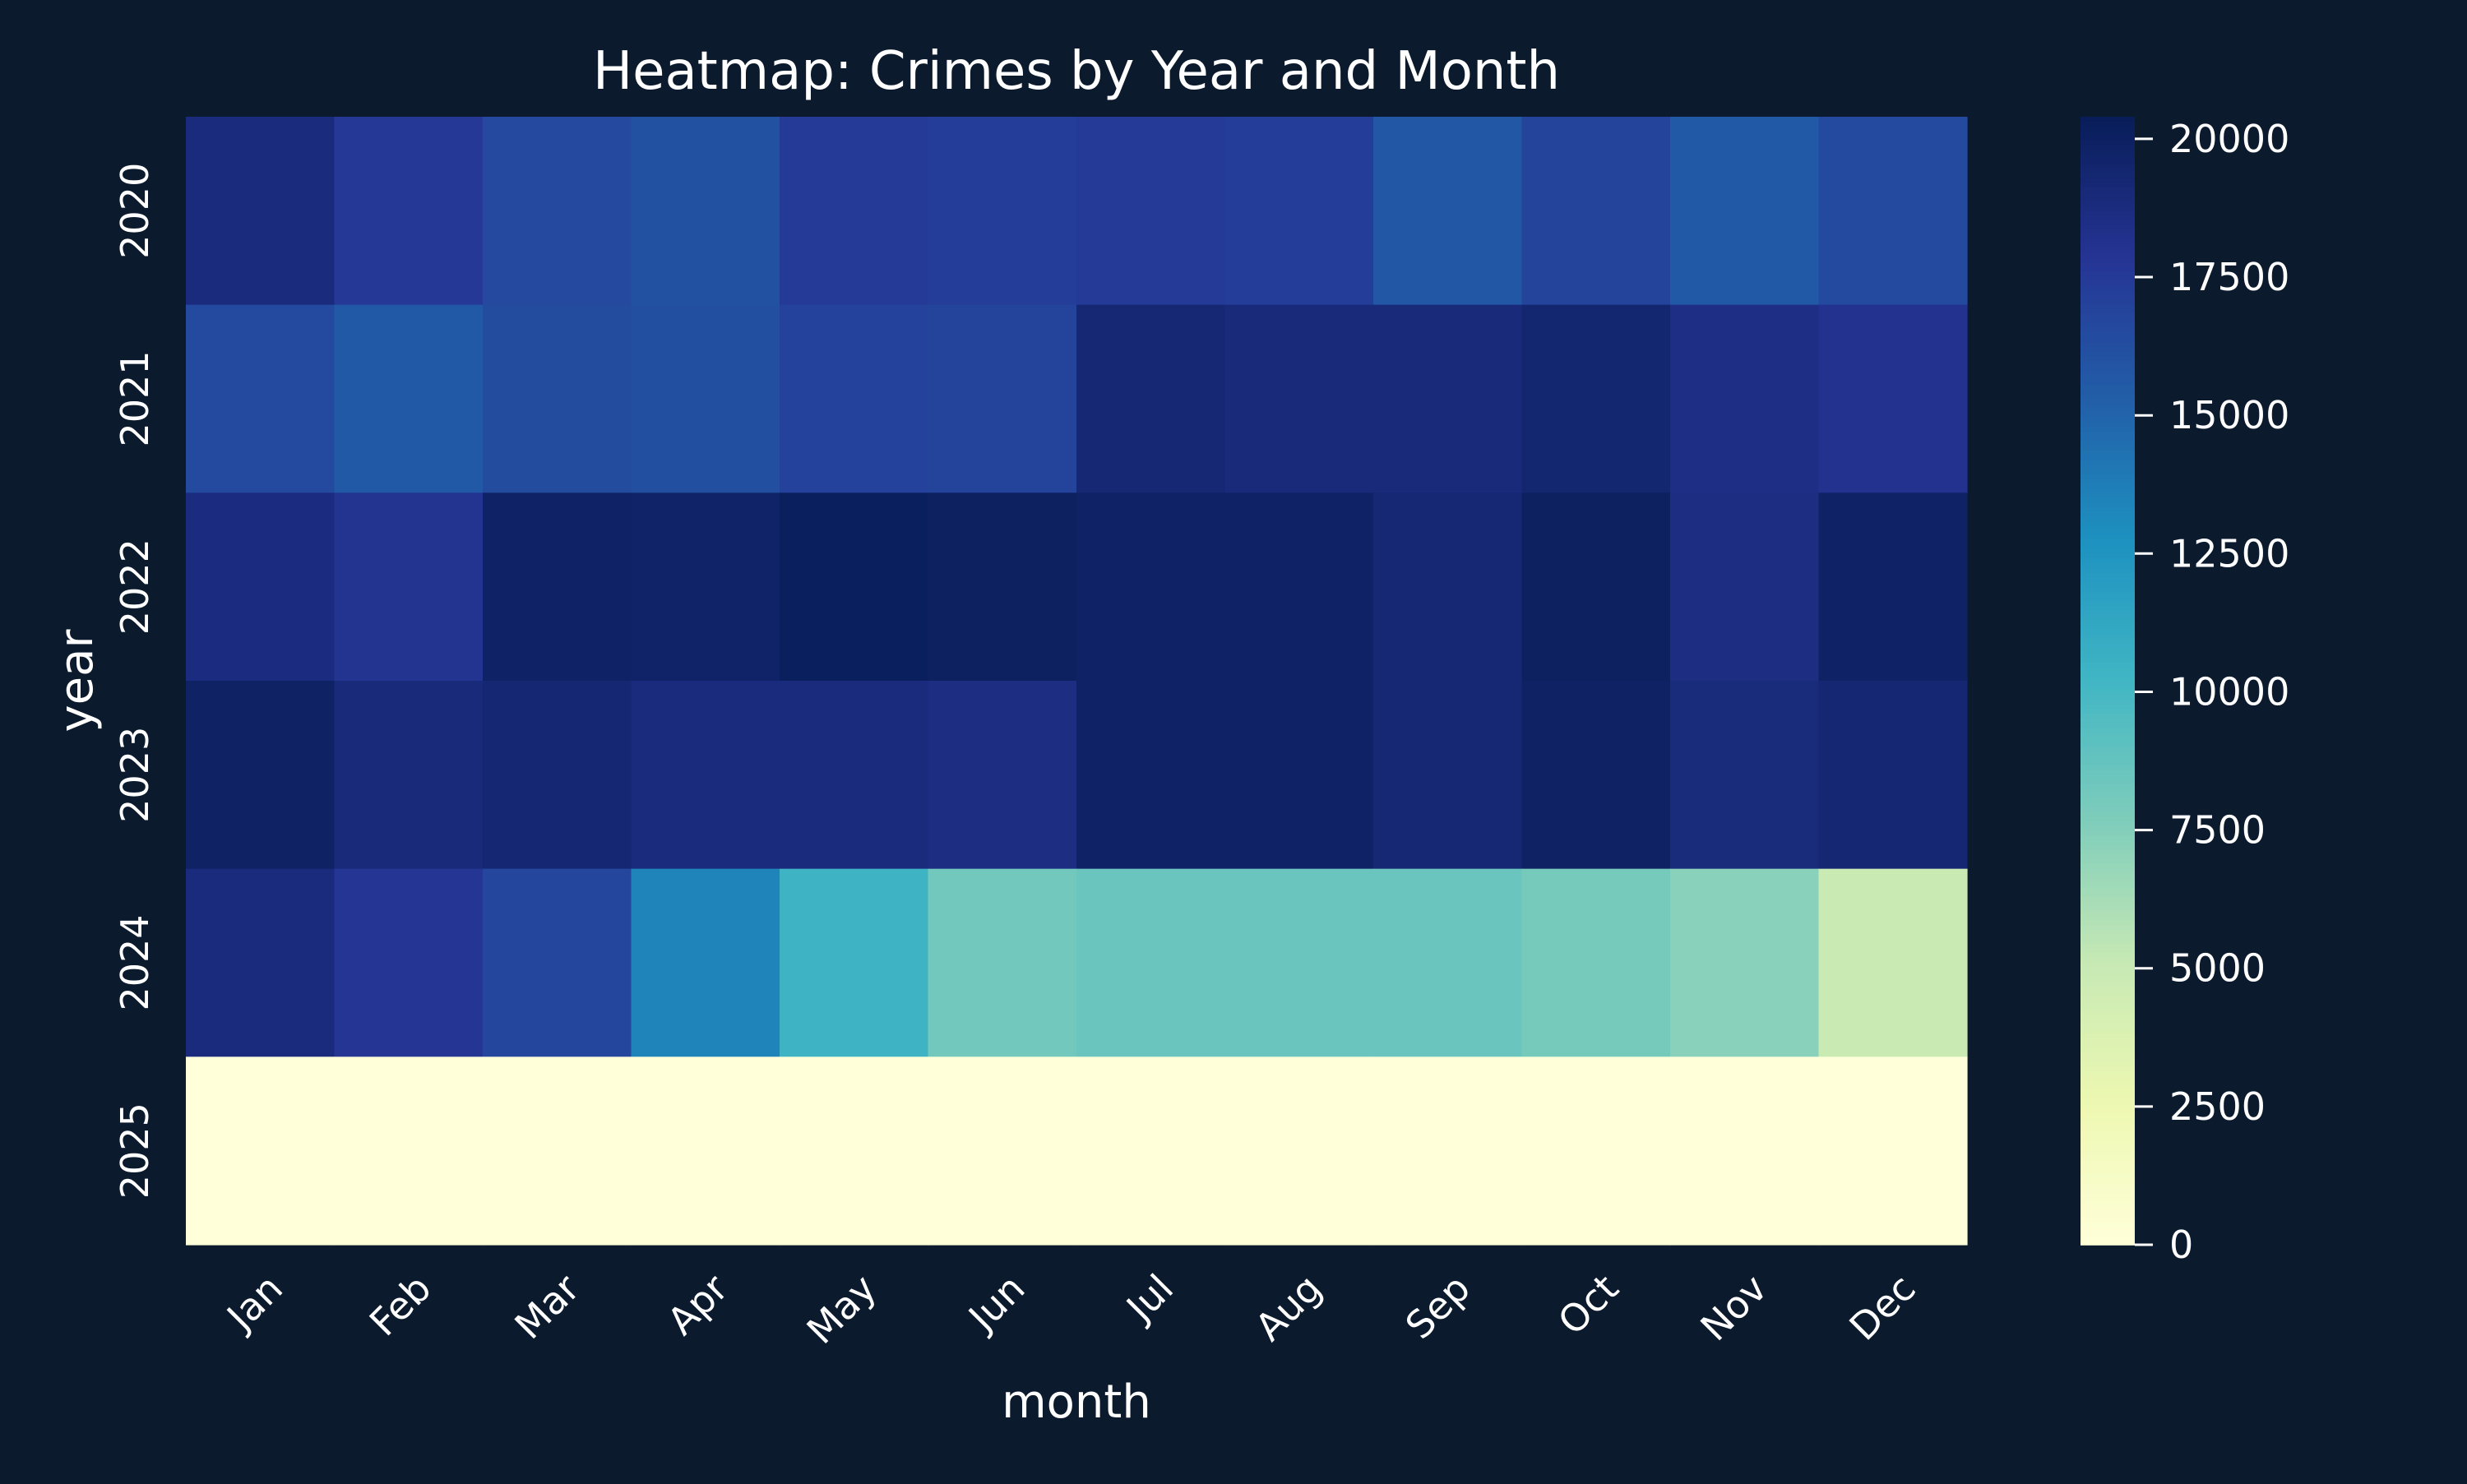 This screenshot has height=1484, width=2467. Describe the element at coordinates (854, 963) in the screenshot. I see `heatmap-cell-2024-may` at that location.